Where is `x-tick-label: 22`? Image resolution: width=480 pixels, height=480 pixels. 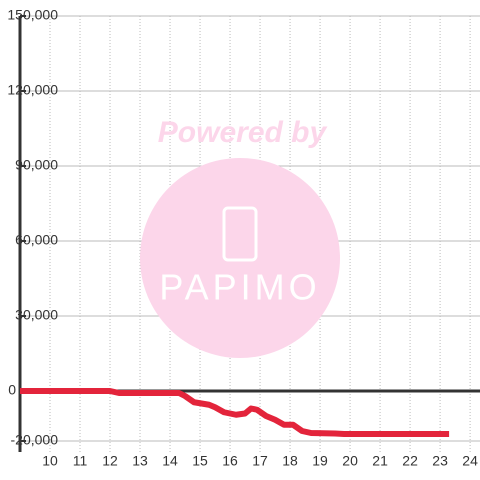 x-tick-label: 22 is located at coordinates (410, 461).